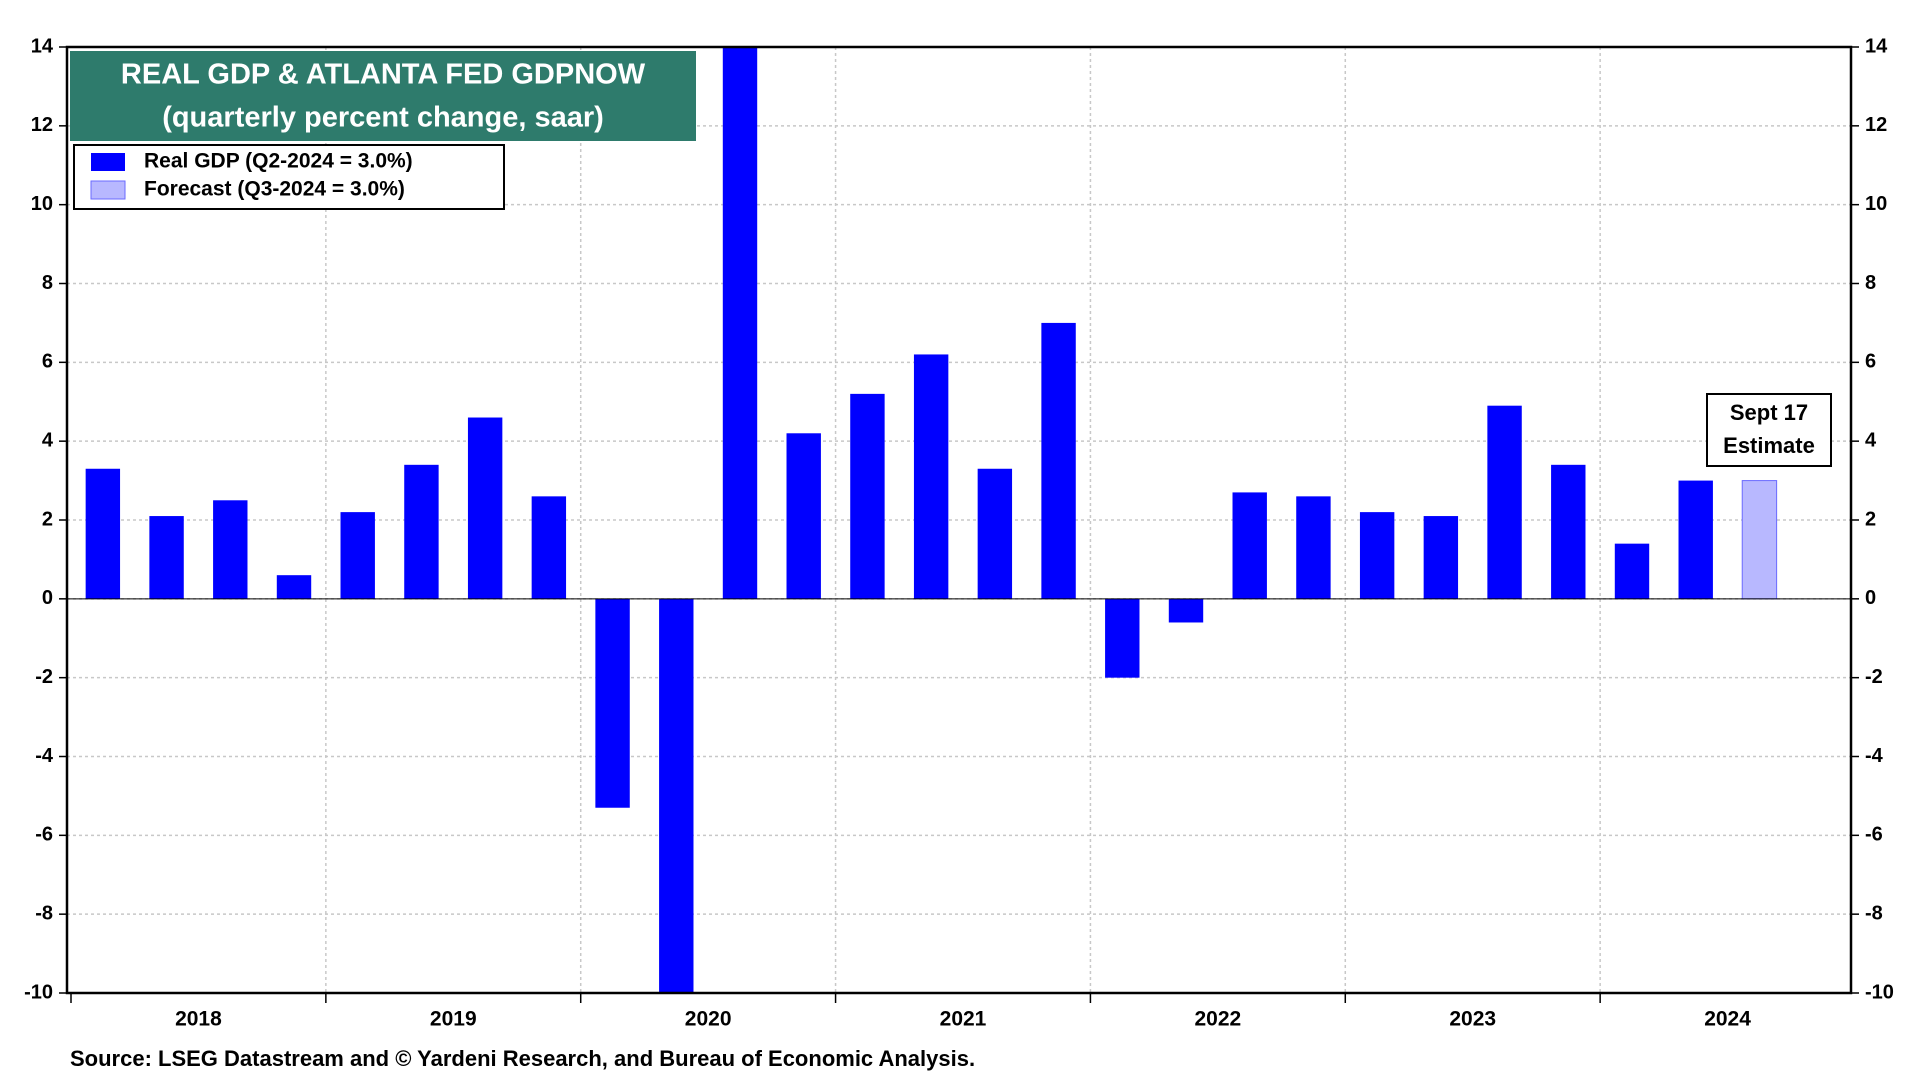 This screenshot has height=1080, width=1920. What do you see at coordinates (44, 835) in the screenshot?
I see `y-tick-label: -6` at bounding box center [44, 835].